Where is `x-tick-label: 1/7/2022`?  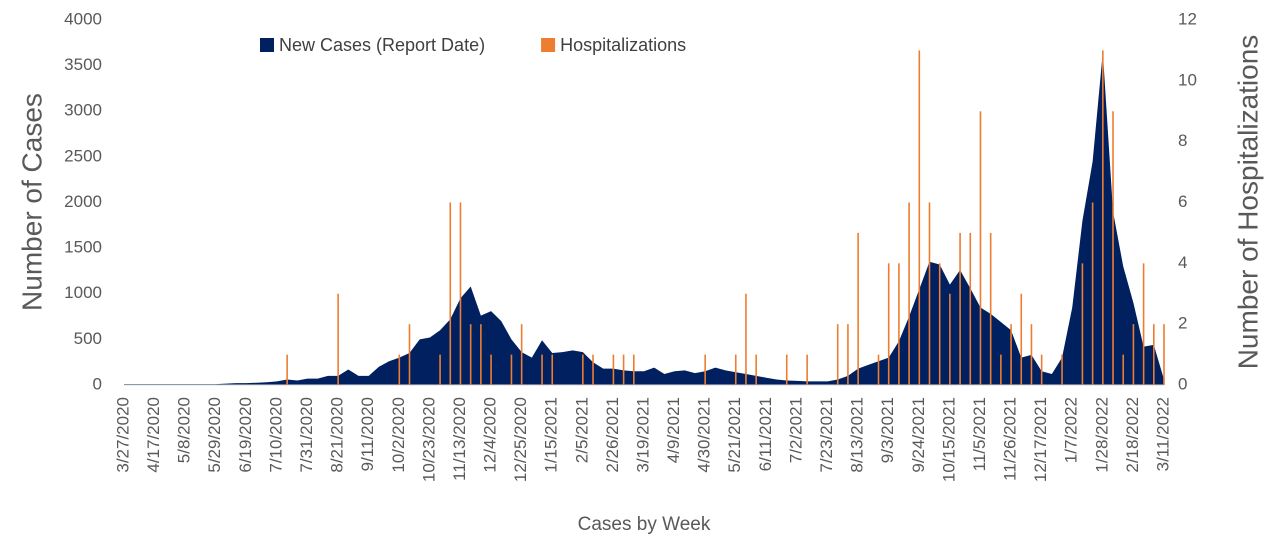 x-tick-label: 1/7/2022 is located at coordinates (1071, 430).